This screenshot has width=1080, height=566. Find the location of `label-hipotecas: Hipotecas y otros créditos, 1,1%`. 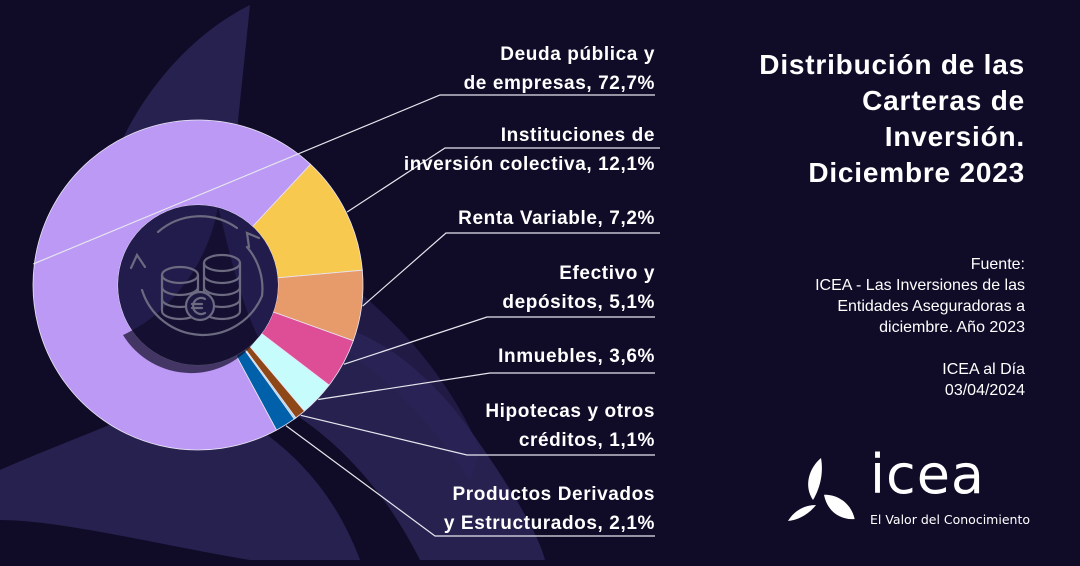

label-hipotecas: Hipotecas y otros créditos, 1,1% is located at coordinates (570, 426).